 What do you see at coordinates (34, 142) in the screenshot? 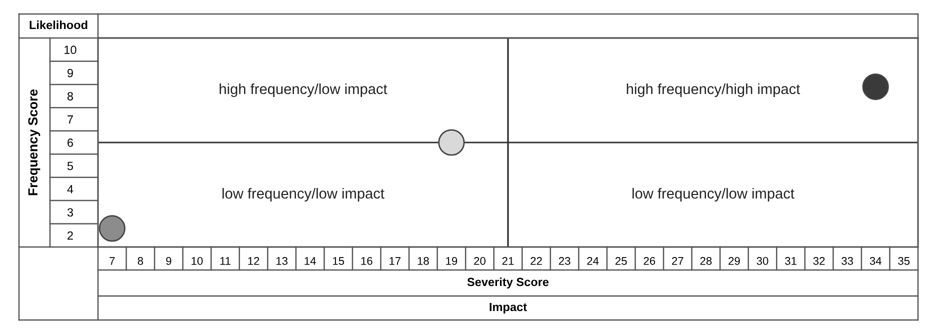
I see `y-axis-title: Frequency Score` at bounding box center [34, 142].